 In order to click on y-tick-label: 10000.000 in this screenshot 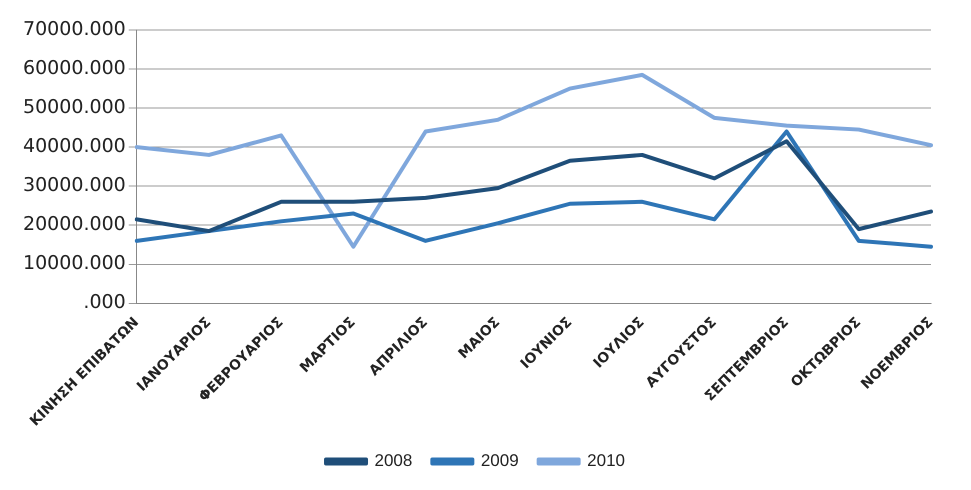, I will do `click(74, 263)`.